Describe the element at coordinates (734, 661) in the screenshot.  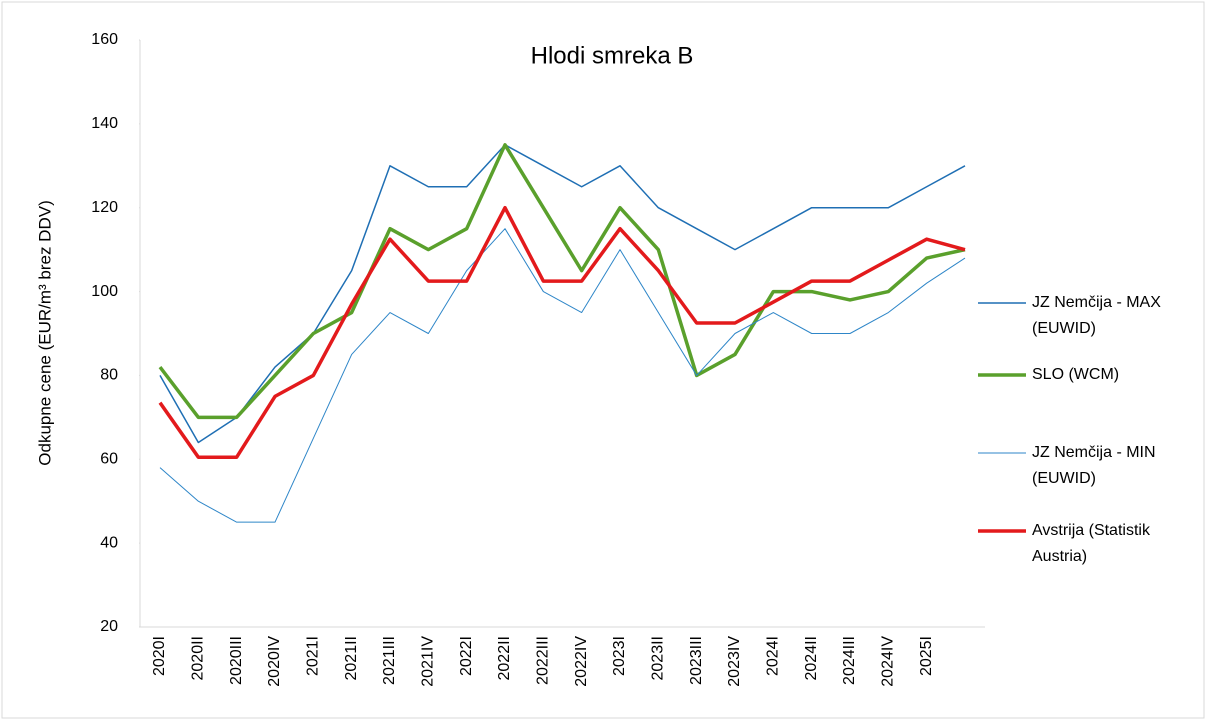
I see `x-tick-label: 2023IV` at that location.